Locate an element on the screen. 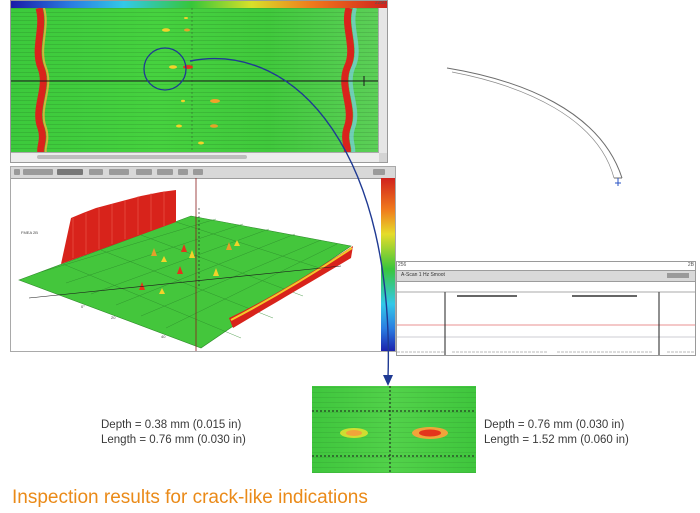 The height and width of the screenshot is (513, 700). cscan-image is located at coordinates (195, 80).